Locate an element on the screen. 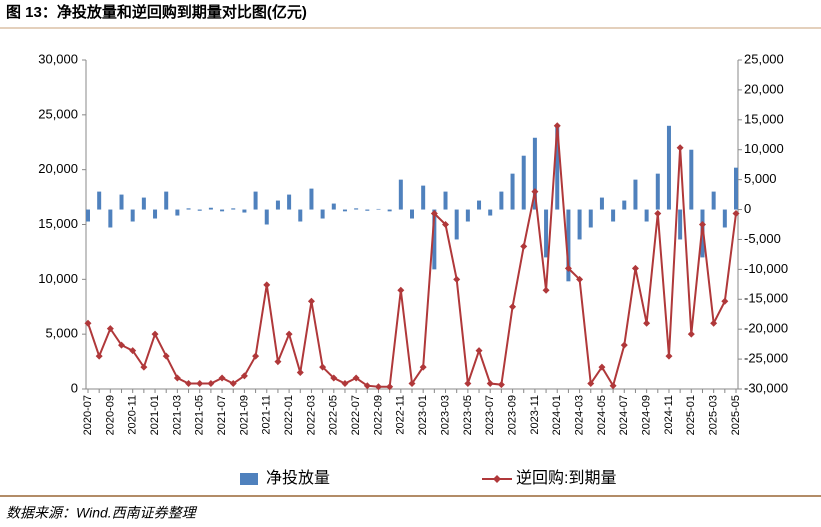 This screenshot has height=527, width=821. x-tick-label: 2024-07 is located at coordinates (624, 415).